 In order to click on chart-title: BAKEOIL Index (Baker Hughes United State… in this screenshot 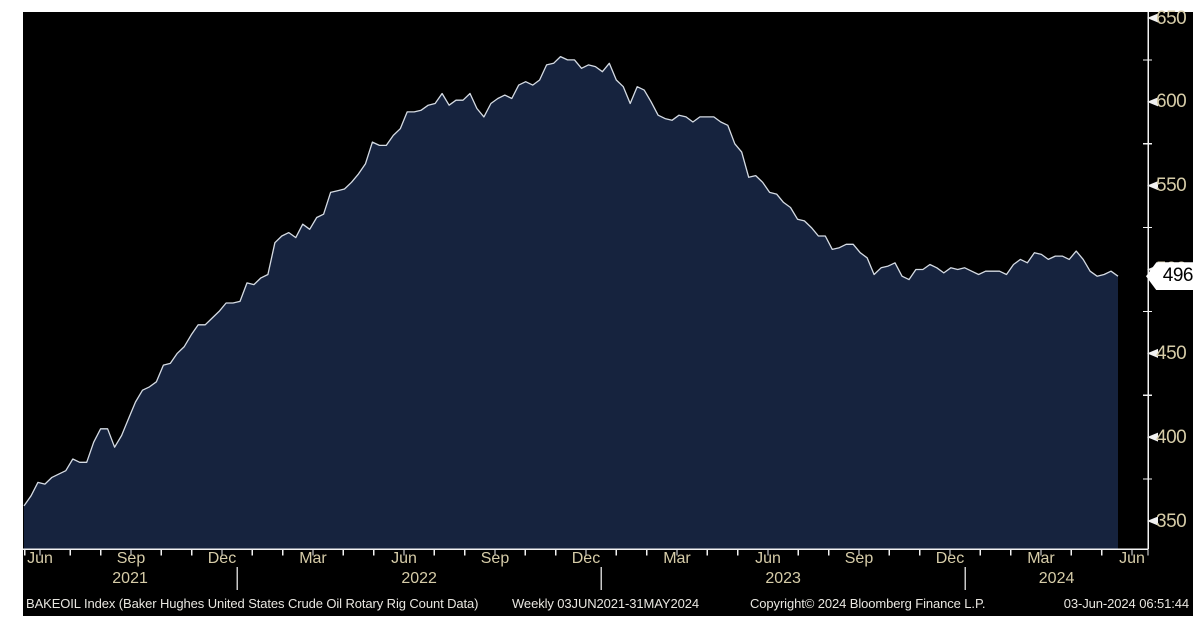, I will do `click(252, 603)`.